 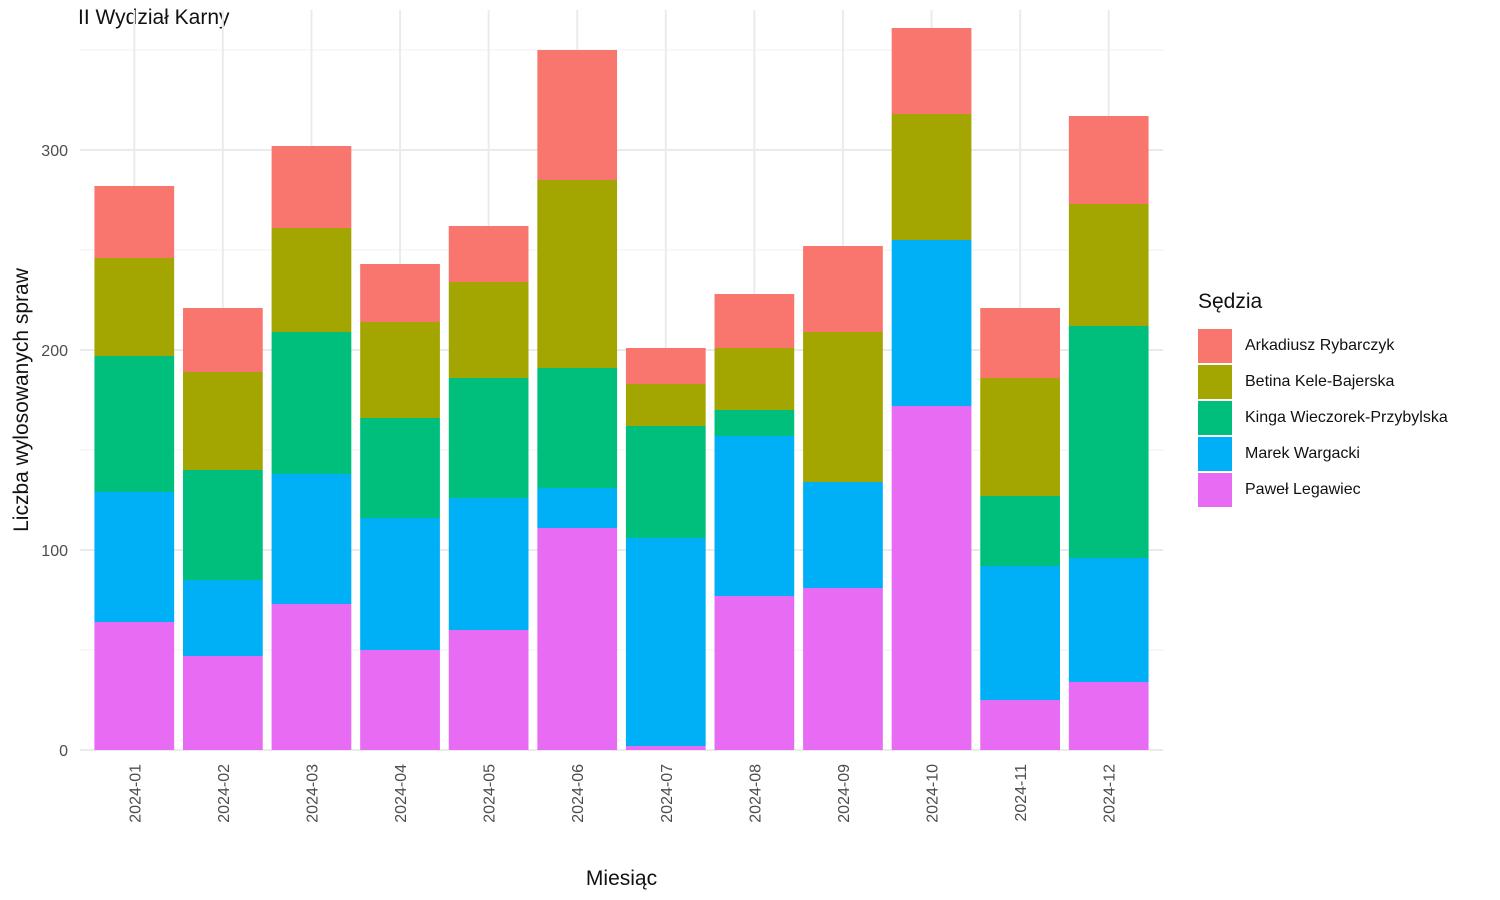 I want to click on legend-item: Kinga Wieczorek-Przybylska, so click(x=1323, y=418).